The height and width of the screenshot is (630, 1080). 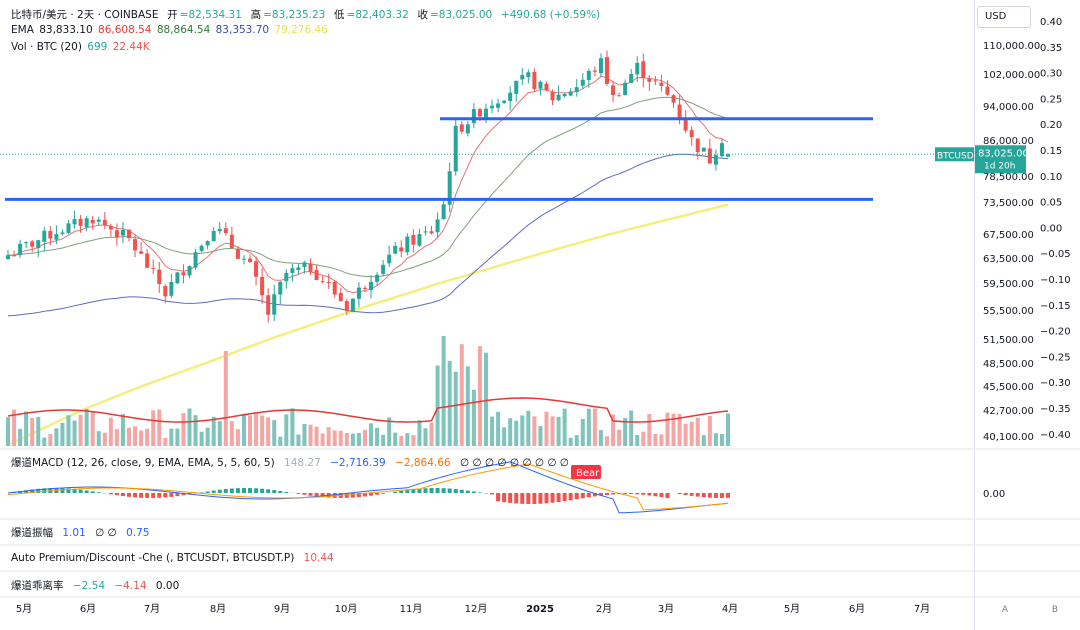 I want to click on currency-button: USD, so click(x=1004, y=17).